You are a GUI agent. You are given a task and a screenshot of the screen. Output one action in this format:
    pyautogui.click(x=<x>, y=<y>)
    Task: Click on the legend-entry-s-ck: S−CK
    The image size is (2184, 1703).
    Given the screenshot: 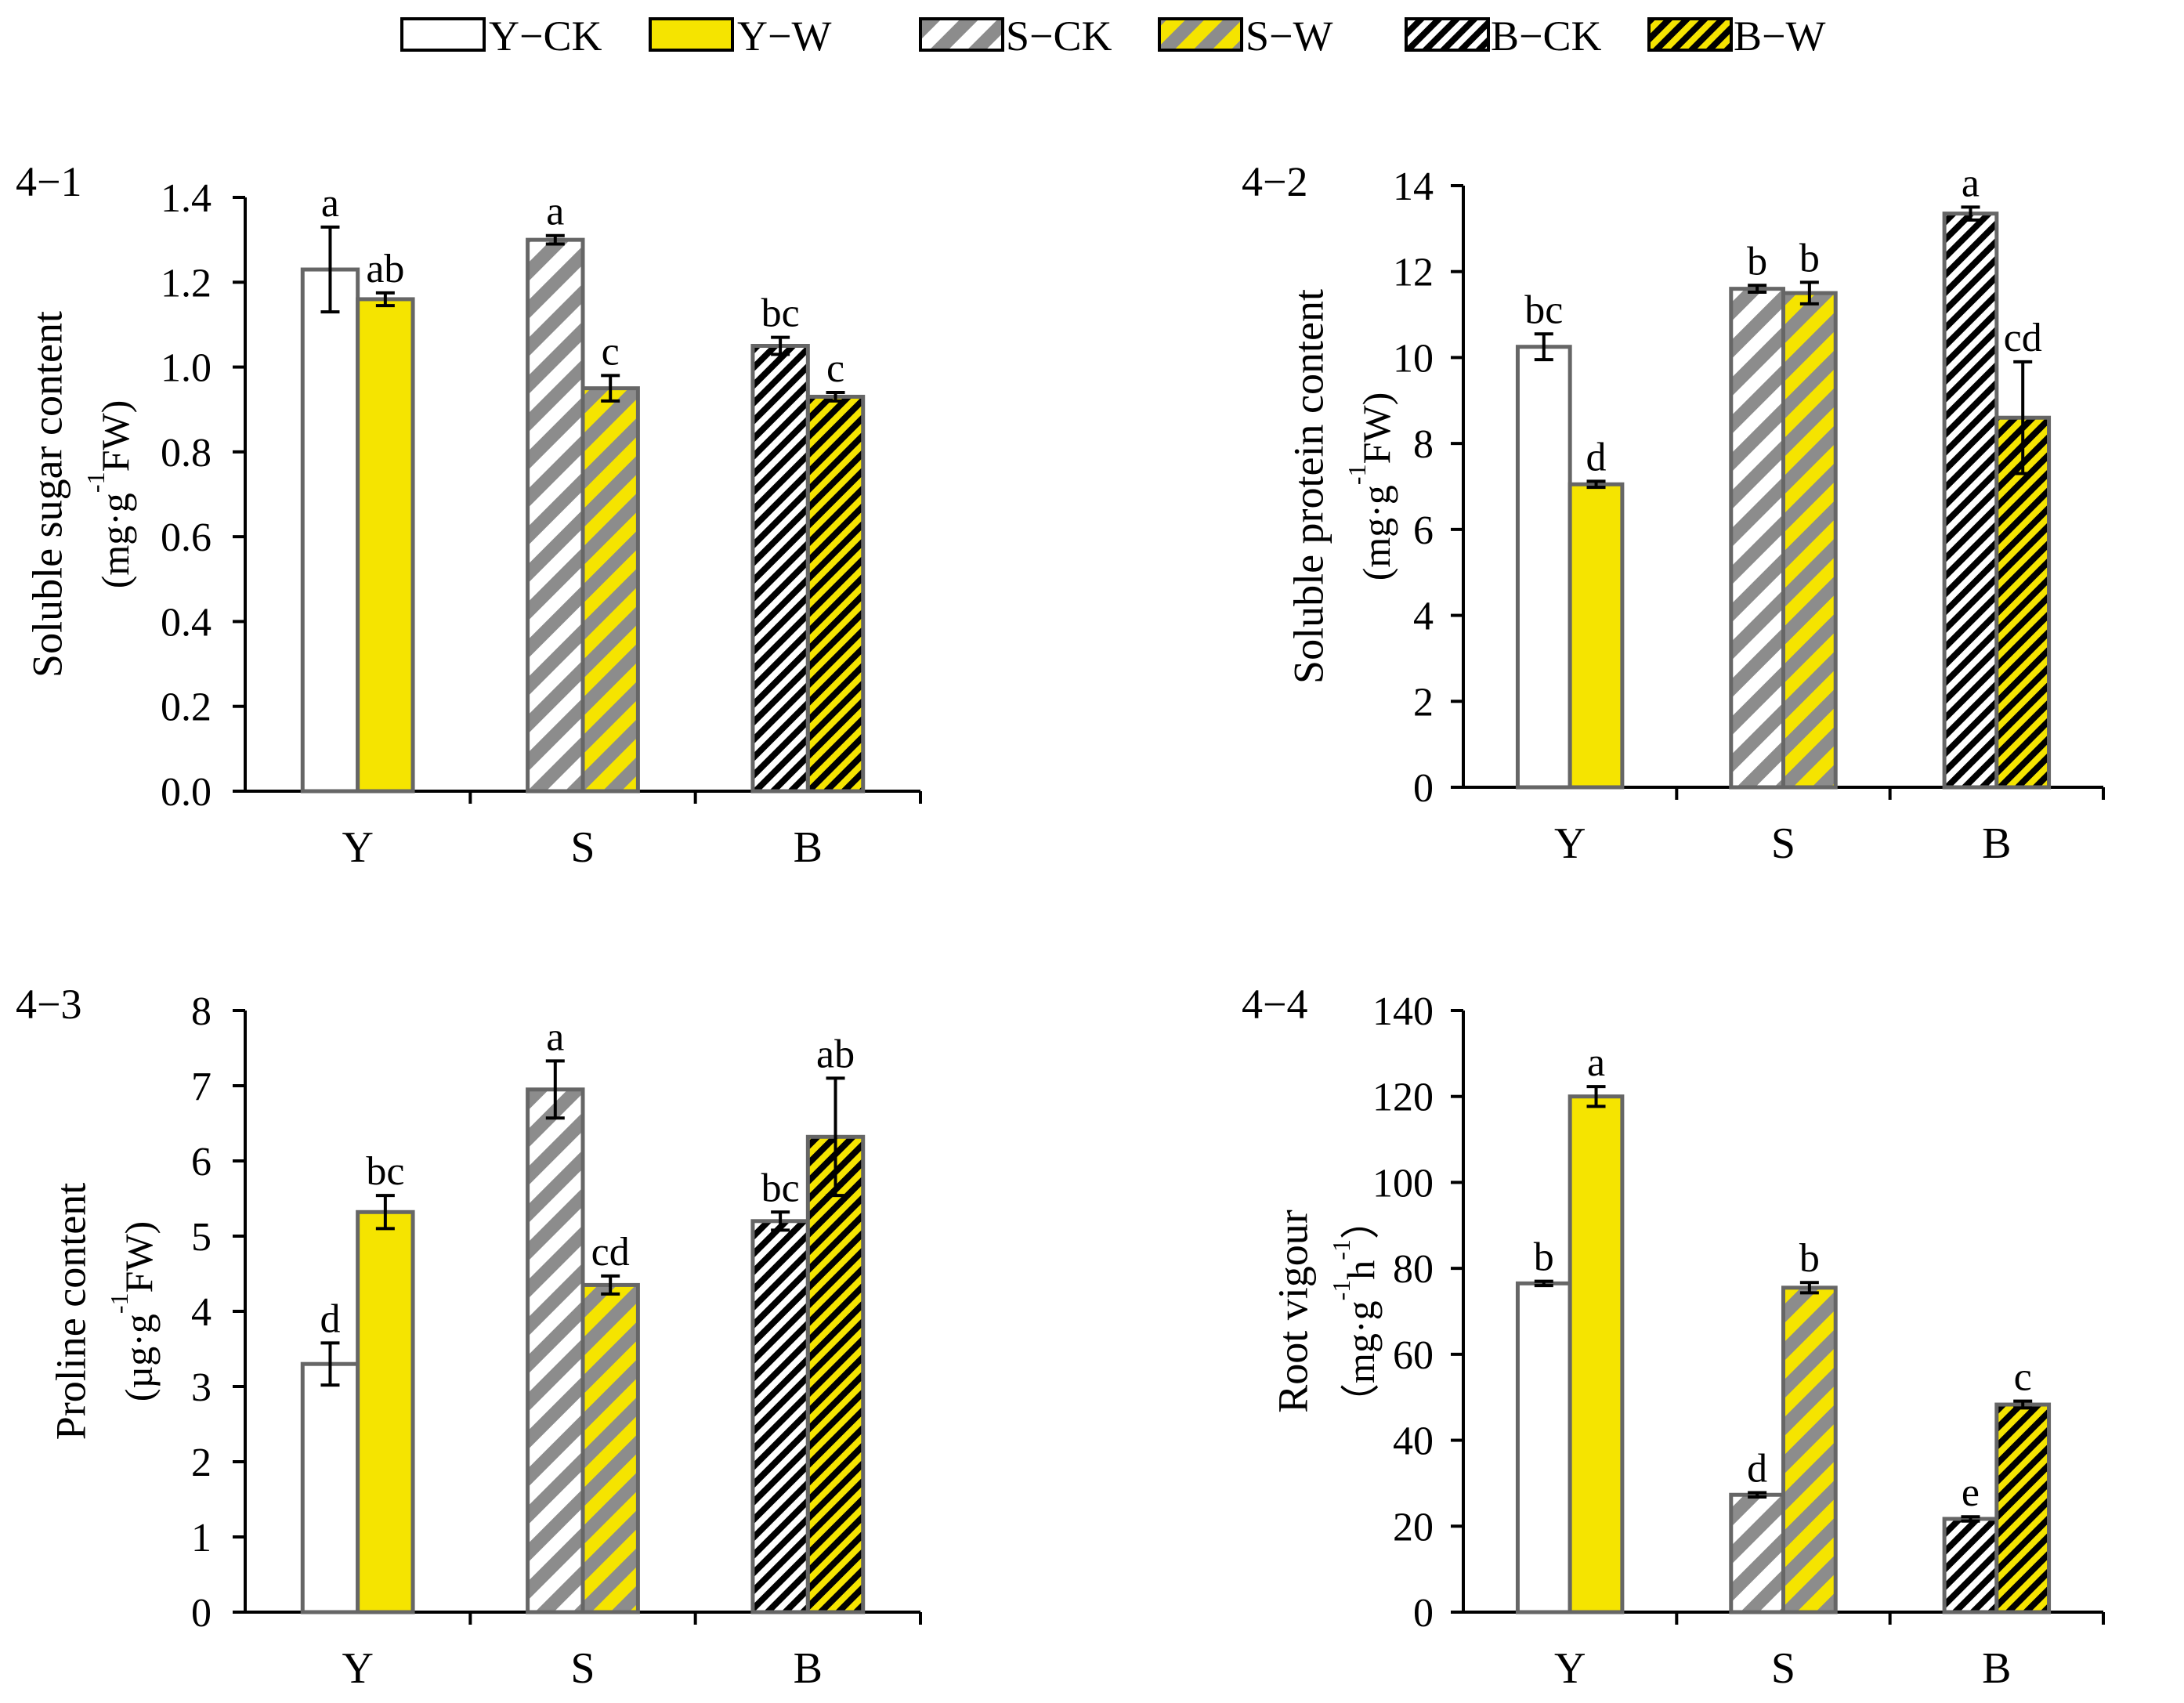 What is the action you would take?
    pyautogui.click(x=1015, y=36)
    